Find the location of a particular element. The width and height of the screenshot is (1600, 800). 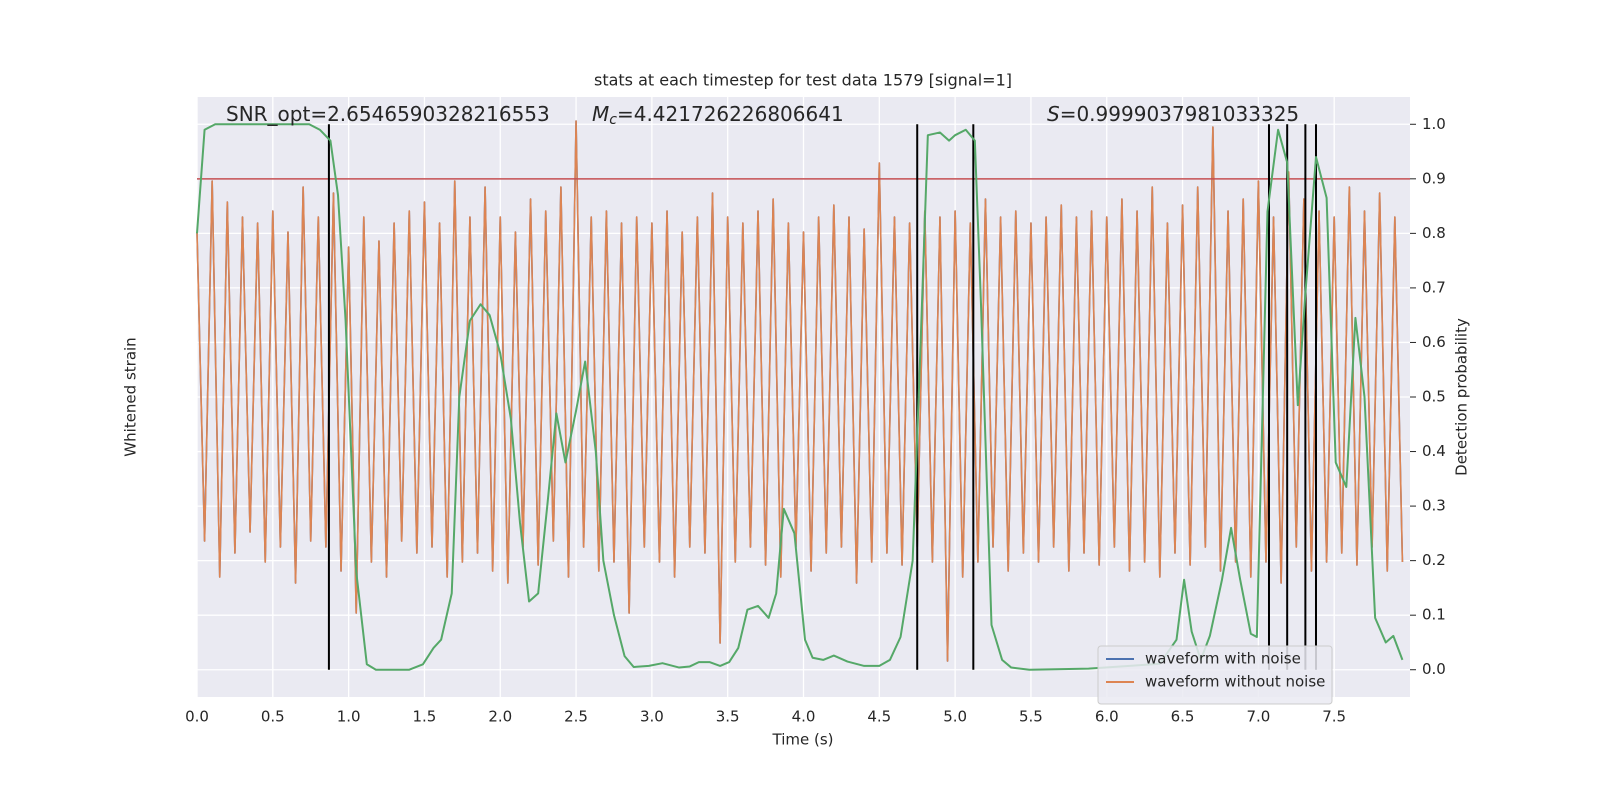

x-tick-label: 7.0 is located at coordinates (1258, 717).